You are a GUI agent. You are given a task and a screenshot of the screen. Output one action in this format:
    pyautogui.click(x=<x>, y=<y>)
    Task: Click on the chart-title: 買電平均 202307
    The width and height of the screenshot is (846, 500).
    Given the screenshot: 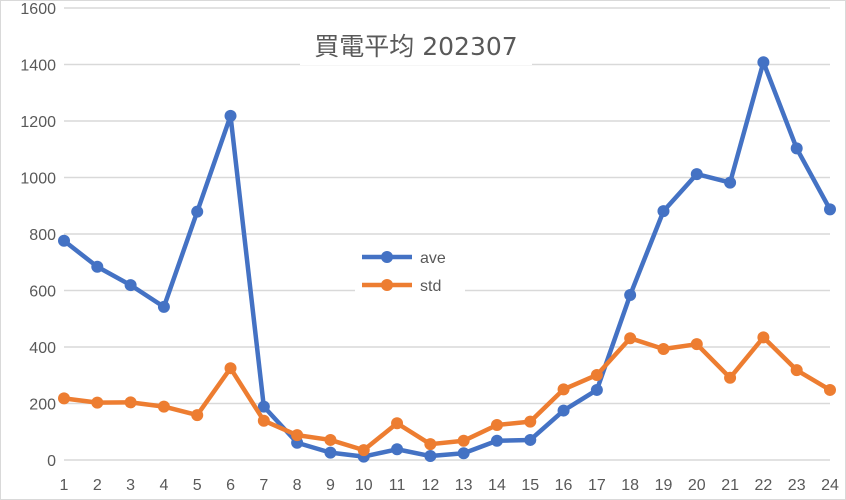 What is the action you would take?
    pyautogui.click(x=415, y=46)
    